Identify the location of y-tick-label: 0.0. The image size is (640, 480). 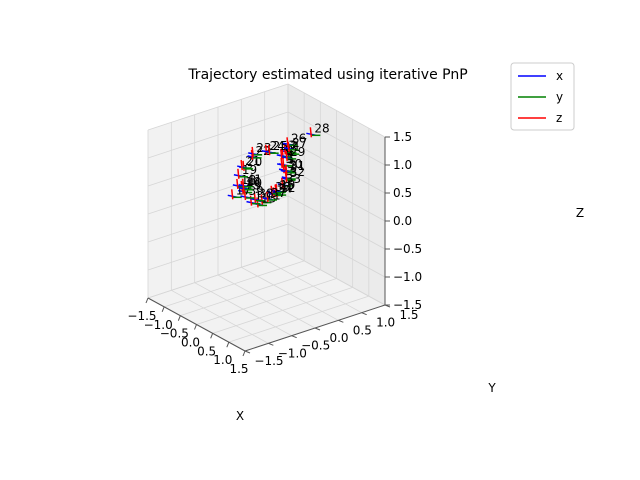
(338, 338).